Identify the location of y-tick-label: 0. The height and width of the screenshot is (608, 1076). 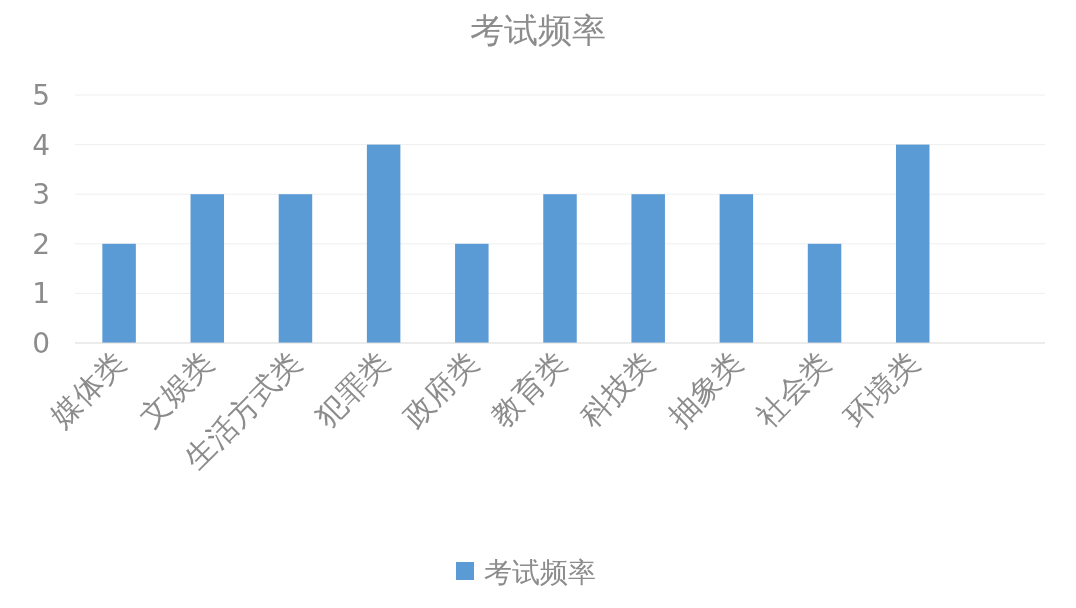
(41, 343).